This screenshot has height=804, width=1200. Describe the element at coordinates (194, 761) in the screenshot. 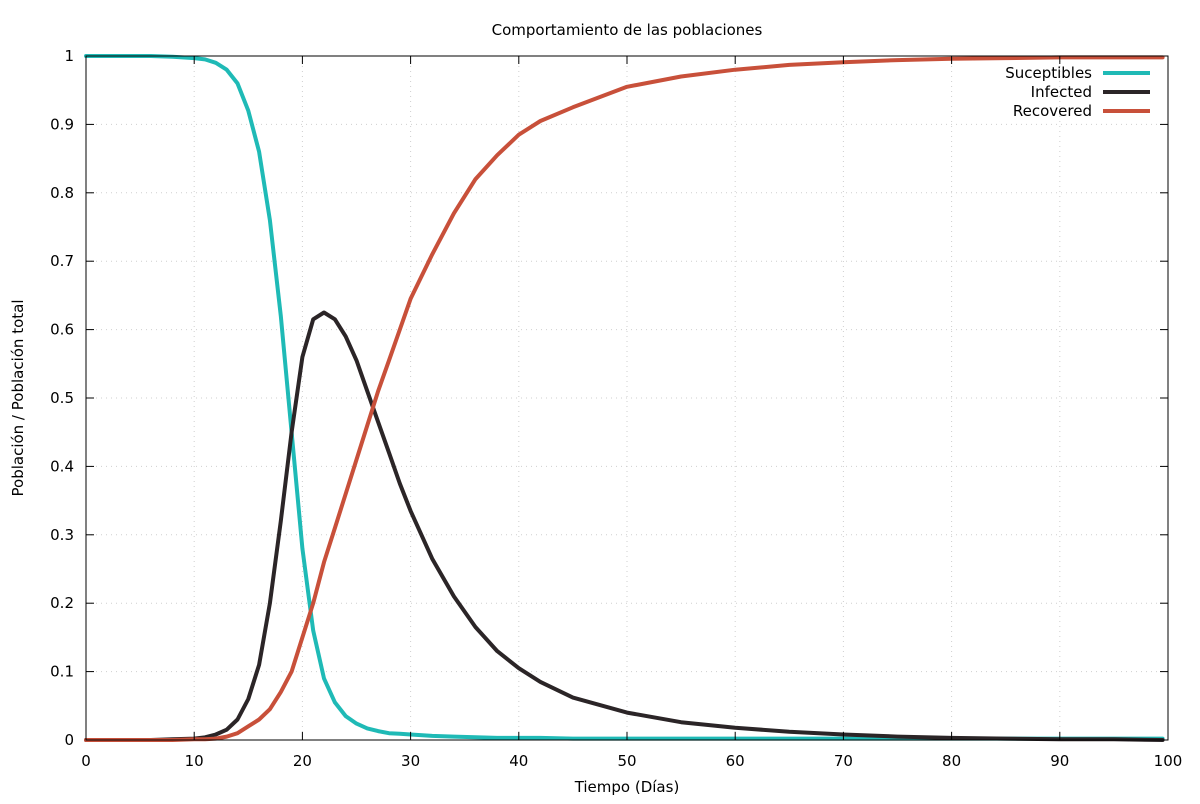

I see `x-tick-label: 10` at that location.